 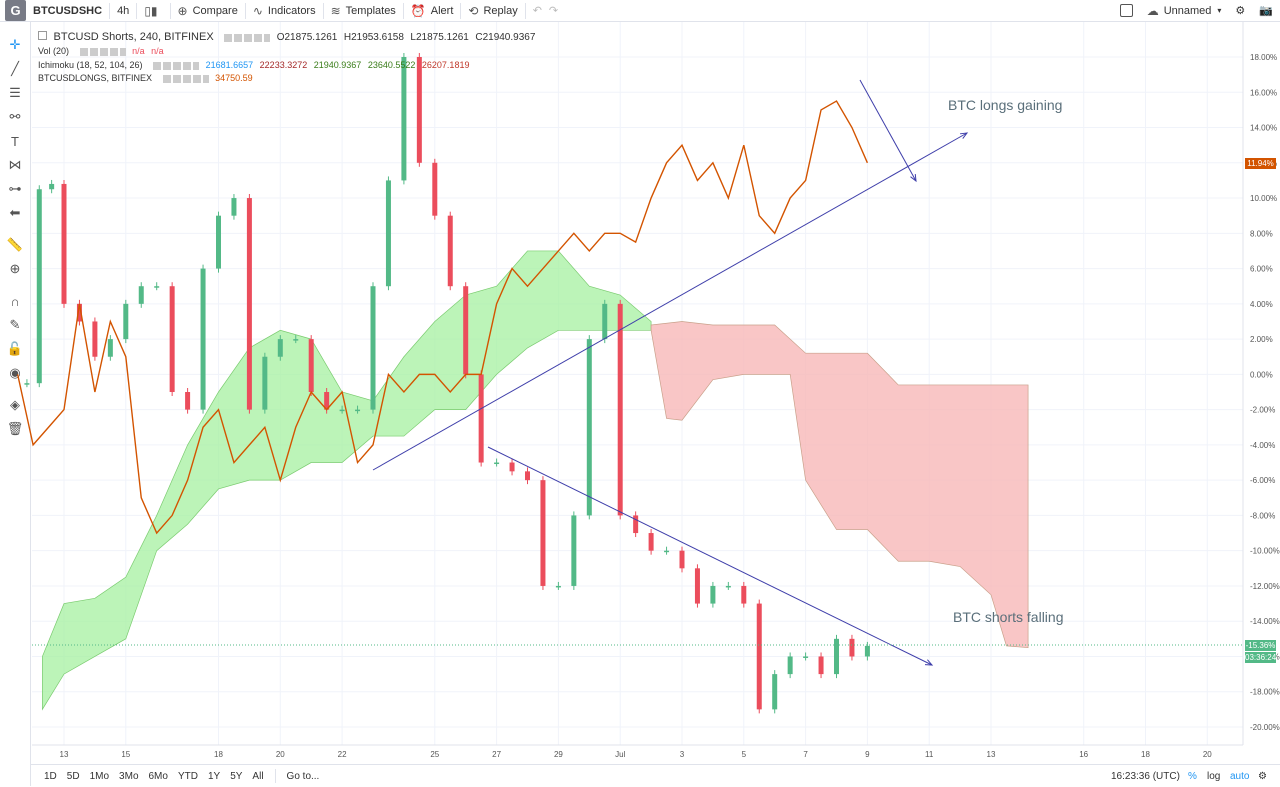 What do you see at coordinates (867, 754) in the screenshot?
I see `x-tick-label: 9` at bounding box center [867, 754].